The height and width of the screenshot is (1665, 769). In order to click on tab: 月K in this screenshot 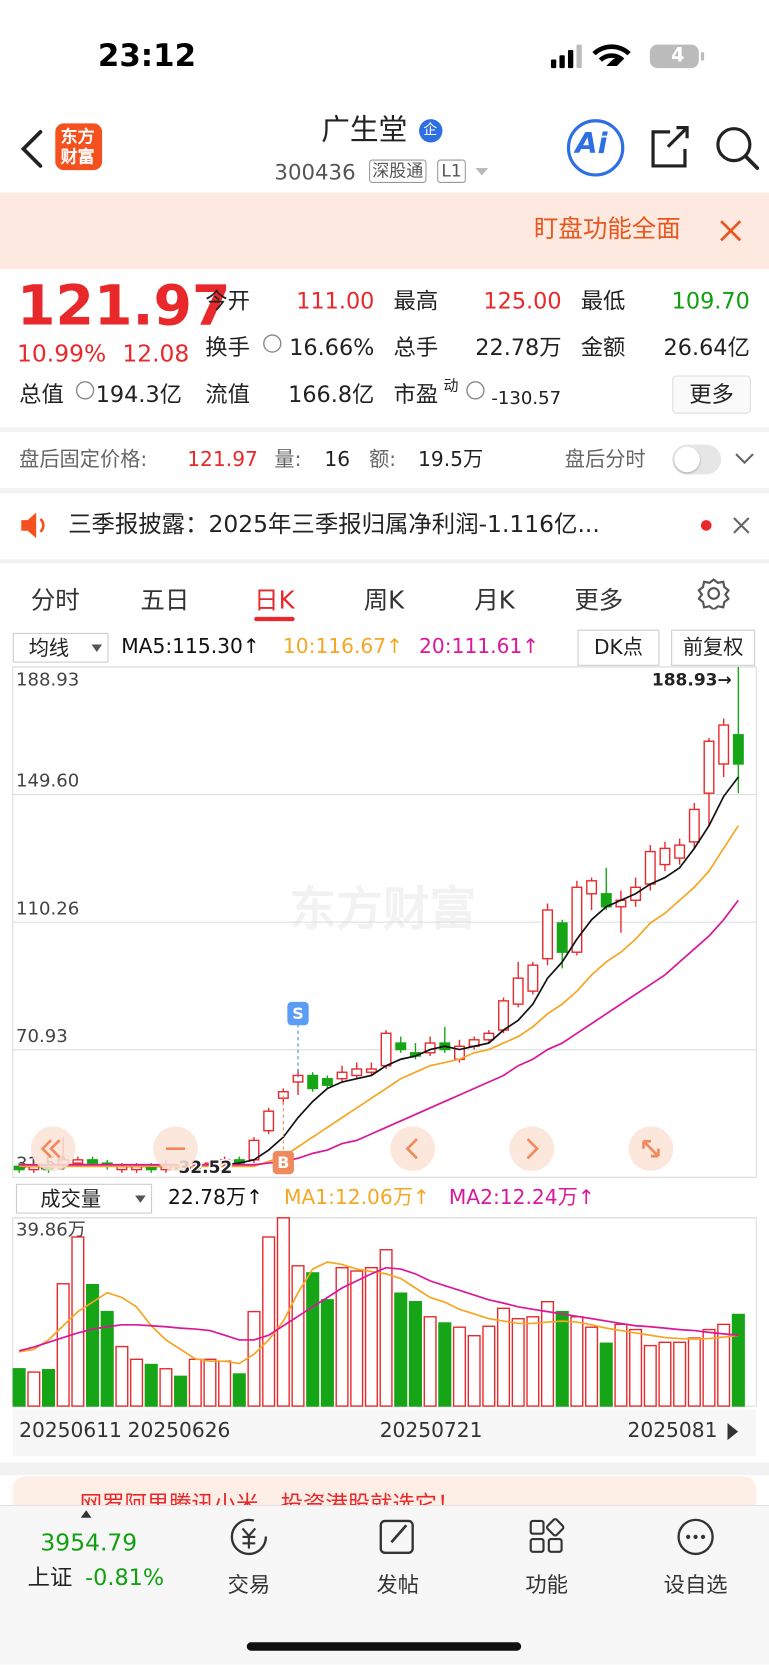, I will do `click(494, 601)`.